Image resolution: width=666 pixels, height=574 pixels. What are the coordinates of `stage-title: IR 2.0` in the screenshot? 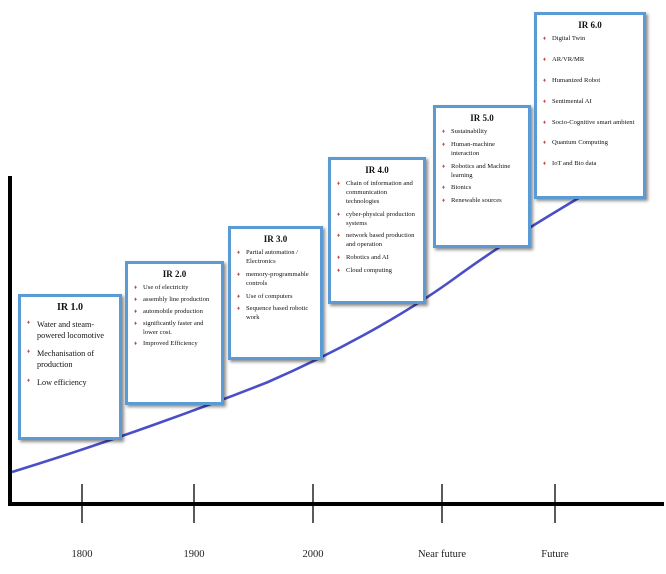 It's located at (174, 274).